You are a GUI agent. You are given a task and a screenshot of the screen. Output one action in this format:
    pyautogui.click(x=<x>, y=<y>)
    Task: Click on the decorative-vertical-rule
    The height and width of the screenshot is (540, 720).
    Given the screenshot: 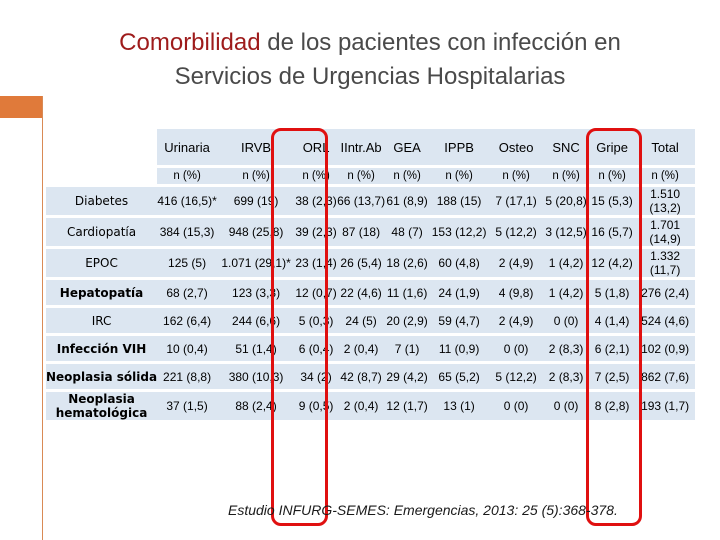 What is the action you would take?
    pyautogui.click(x=42, y=318)
    